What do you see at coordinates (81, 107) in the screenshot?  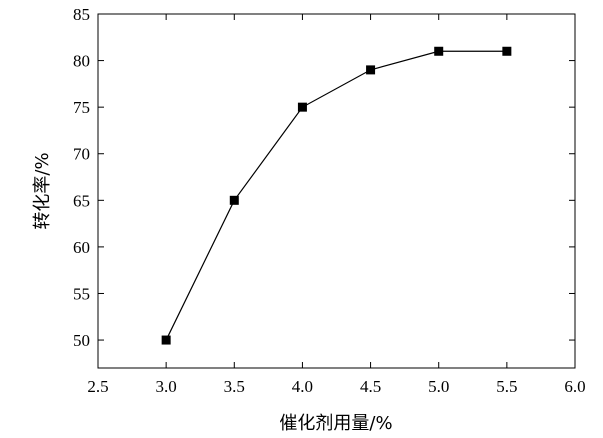 I see `y-tick-label: 75` at bounding box center [81, 107].